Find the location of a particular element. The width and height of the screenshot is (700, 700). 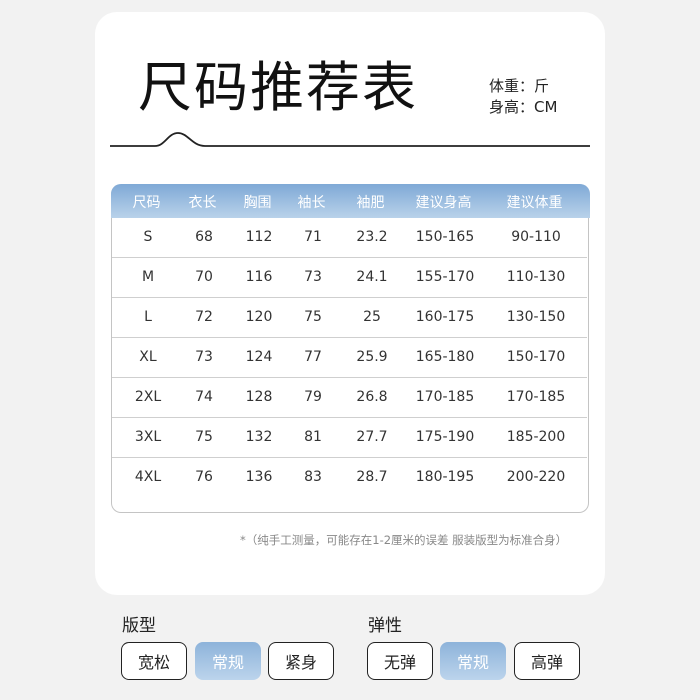

table-cell: 90-110 is located at coordinates (536, 237).